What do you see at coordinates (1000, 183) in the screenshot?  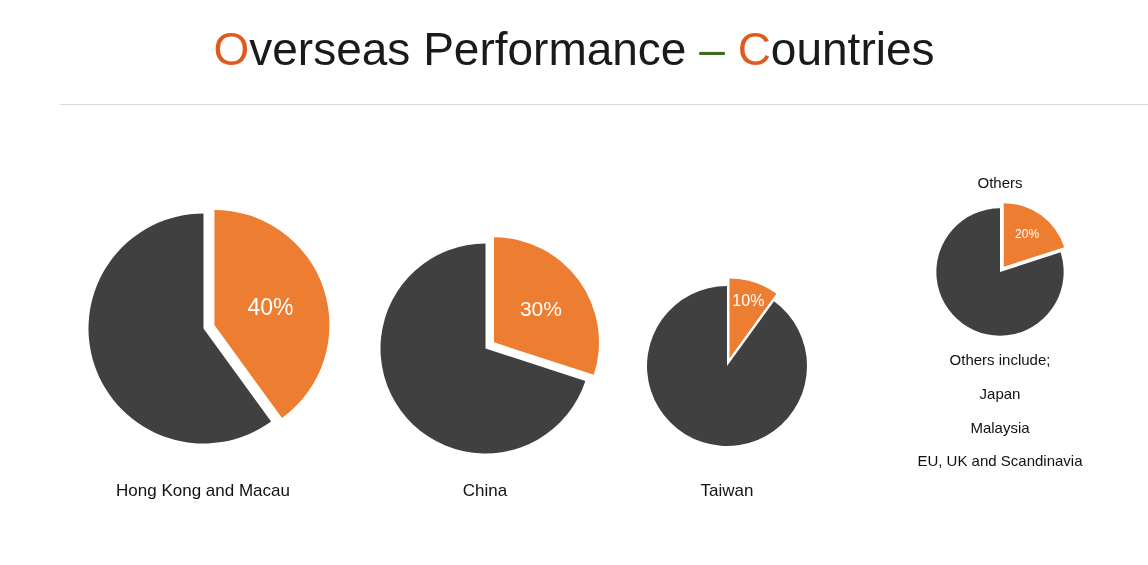 I see `chart-title: Others` at bounding box center [1000, 183].